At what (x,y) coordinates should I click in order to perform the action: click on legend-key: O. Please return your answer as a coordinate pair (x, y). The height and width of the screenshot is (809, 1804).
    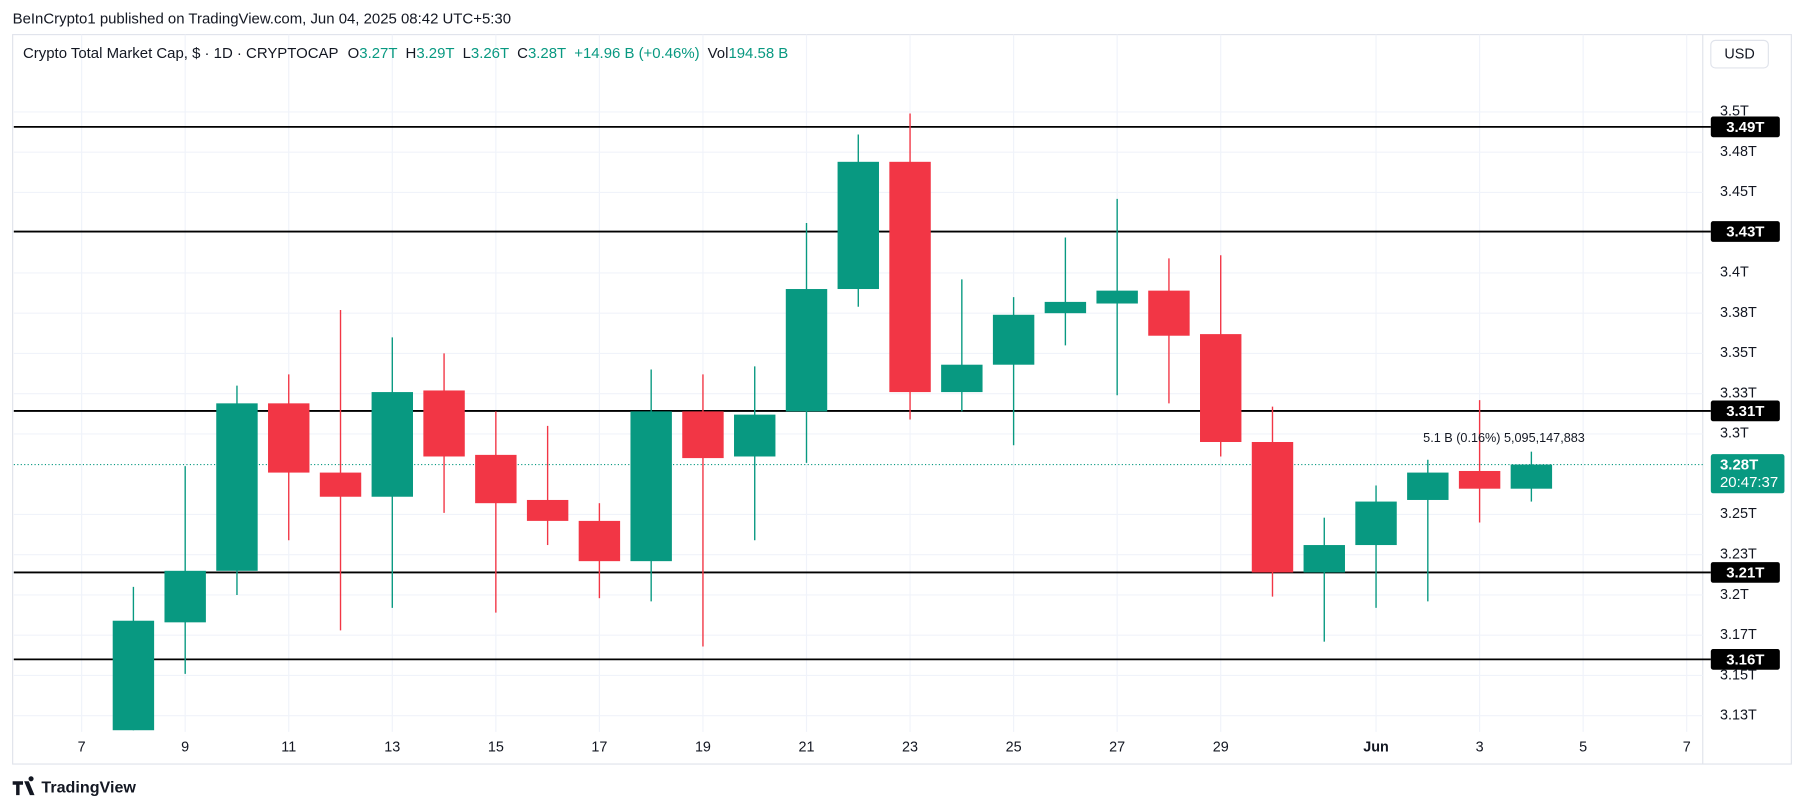
    Looking at the image, I should click on (354, 53).